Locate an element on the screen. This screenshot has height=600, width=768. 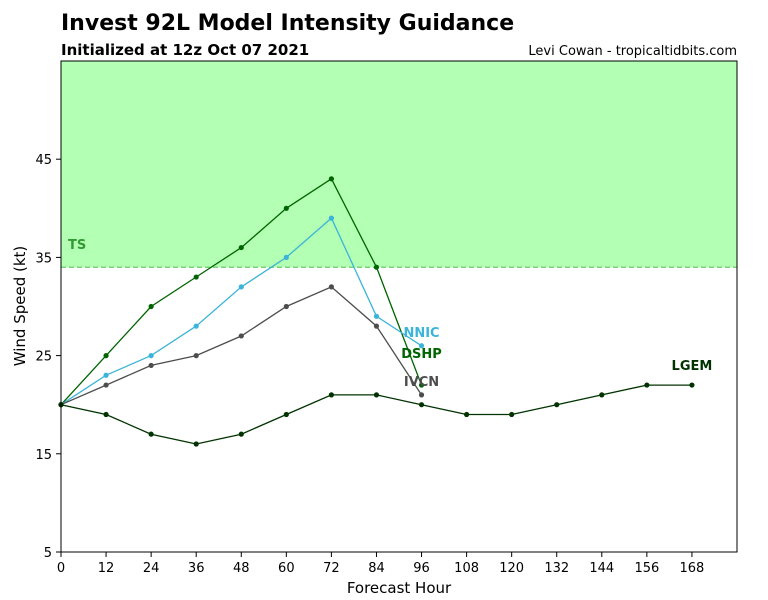
x-tick-label: 24 is located at coordinates (151, 568).